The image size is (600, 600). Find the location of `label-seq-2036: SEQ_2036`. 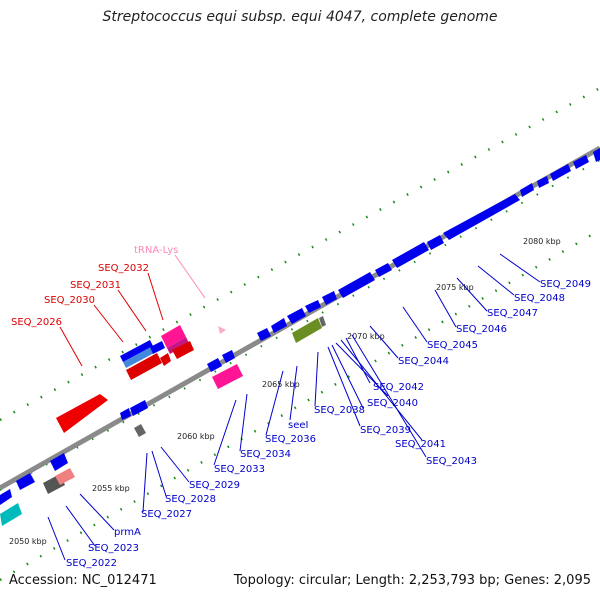

label-seq-2036: SEQ_2036 is located at coordinates (290, 439).